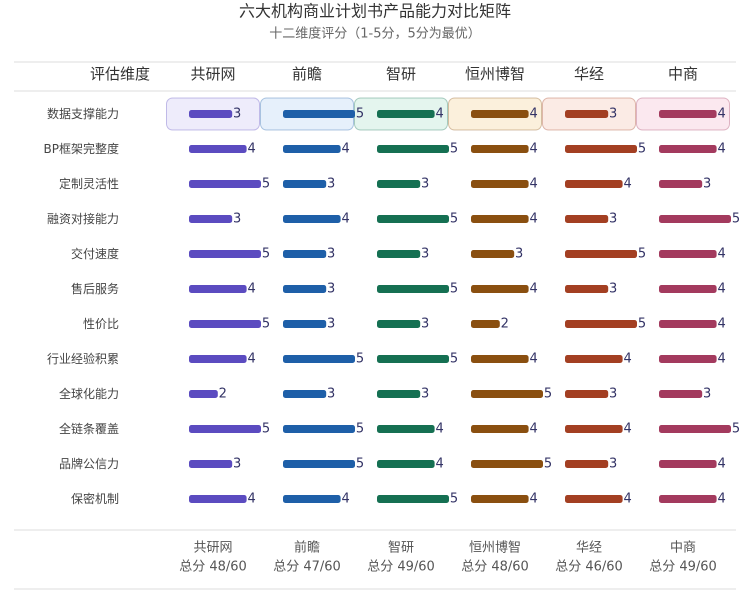 This screenshot has height=591, width=750. I want to click on chart-title: 六大机构商业计划书产品能力对比矩阵, so click(375, 11).